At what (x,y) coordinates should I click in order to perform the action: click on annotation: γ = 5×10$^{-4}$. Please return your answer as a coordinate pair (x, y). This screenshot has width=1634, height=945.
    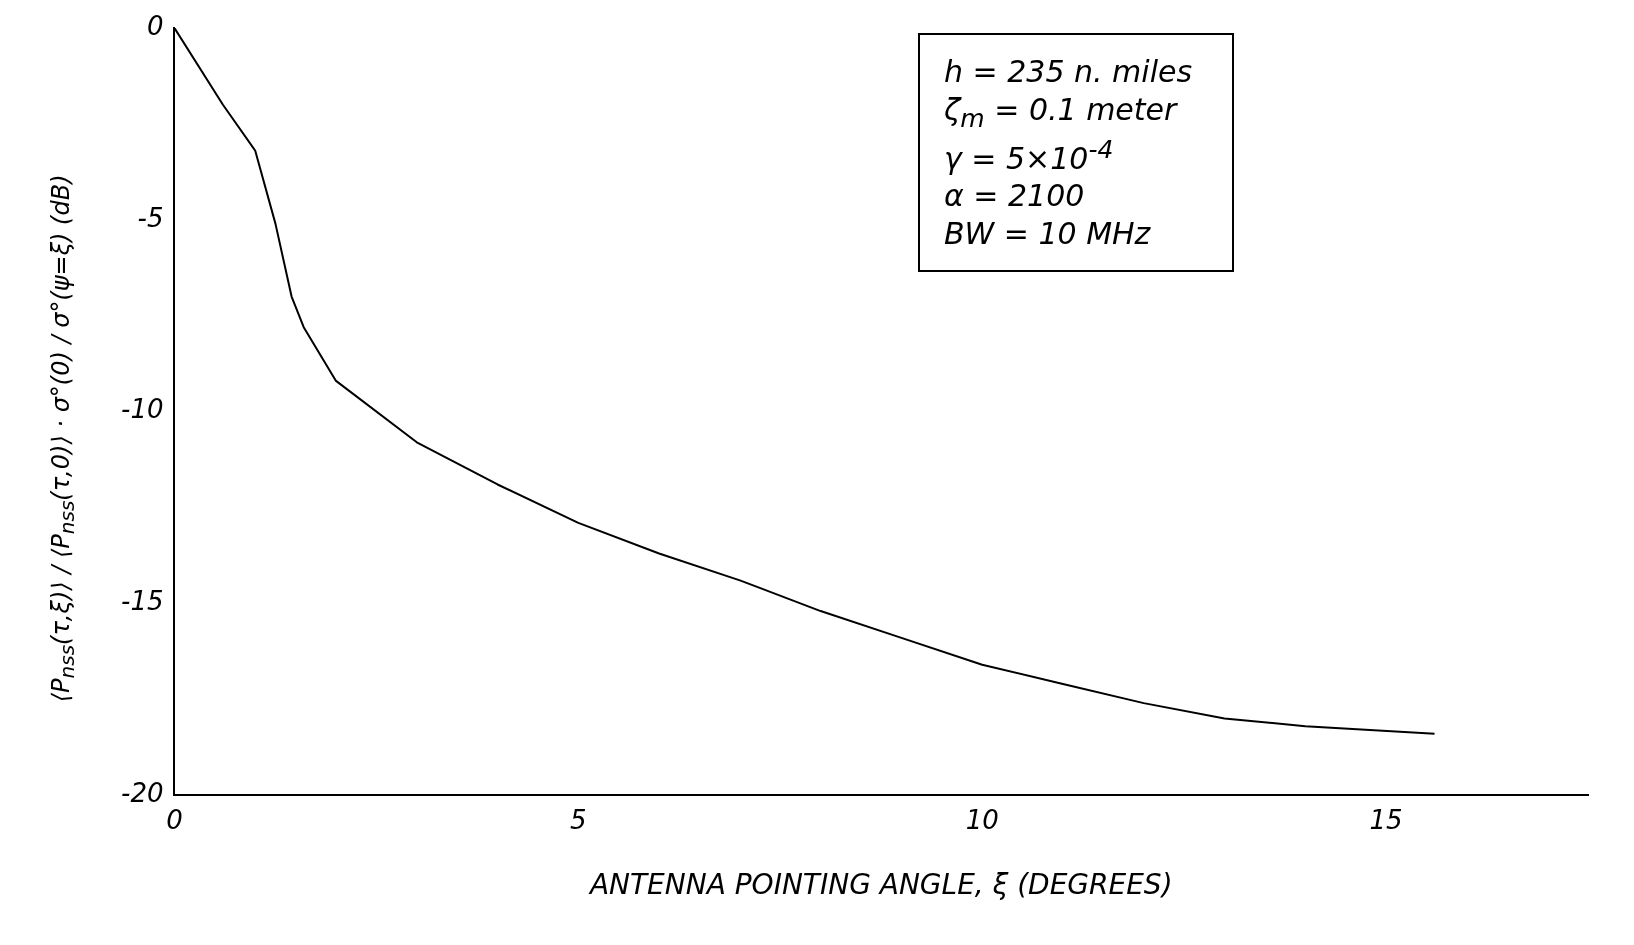
    Looking at the image, I should click on (1029, 155).